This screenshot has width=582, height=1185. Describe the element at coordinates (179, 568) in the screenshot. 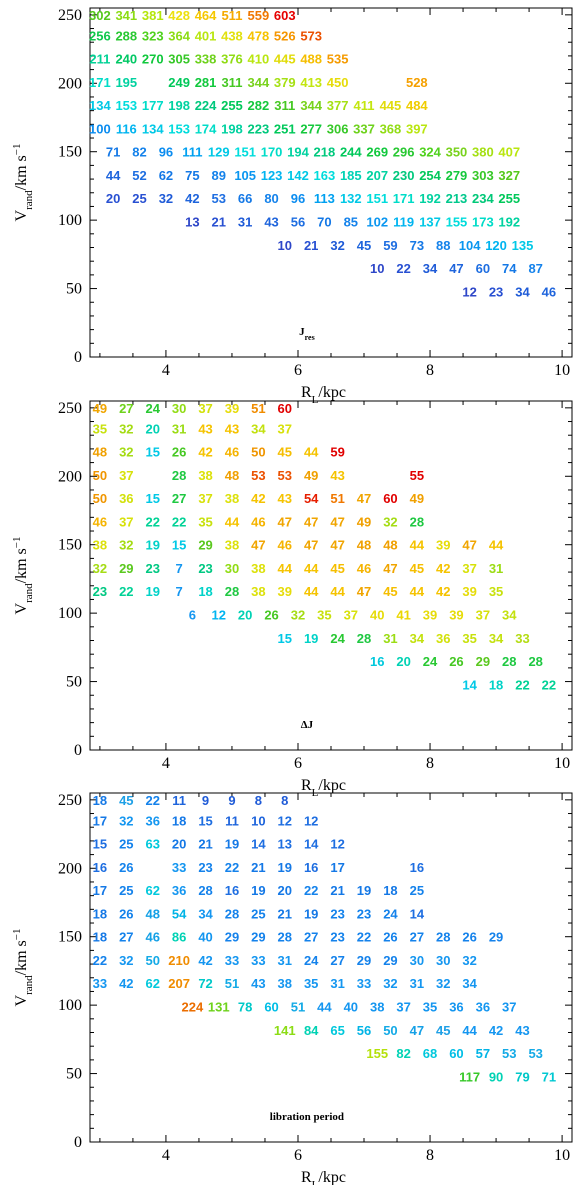

I see `table-cell: 7` at that location.